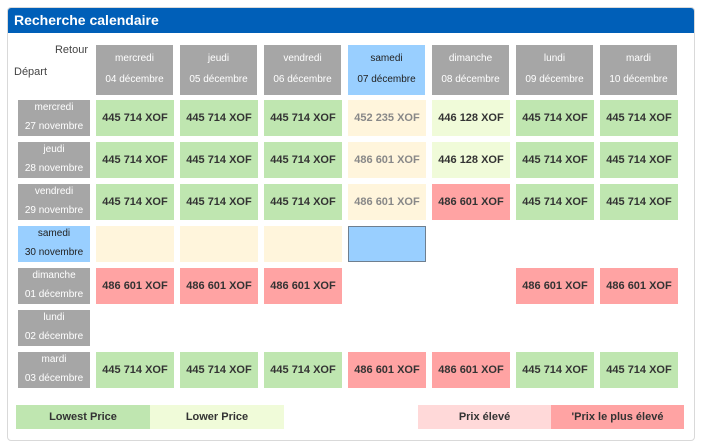 The width and height of the screenshot is (702, 443). Describe the element at coordinates (50, 64) in the screenshot. I see `corner-header: Retour Départ` at that location.